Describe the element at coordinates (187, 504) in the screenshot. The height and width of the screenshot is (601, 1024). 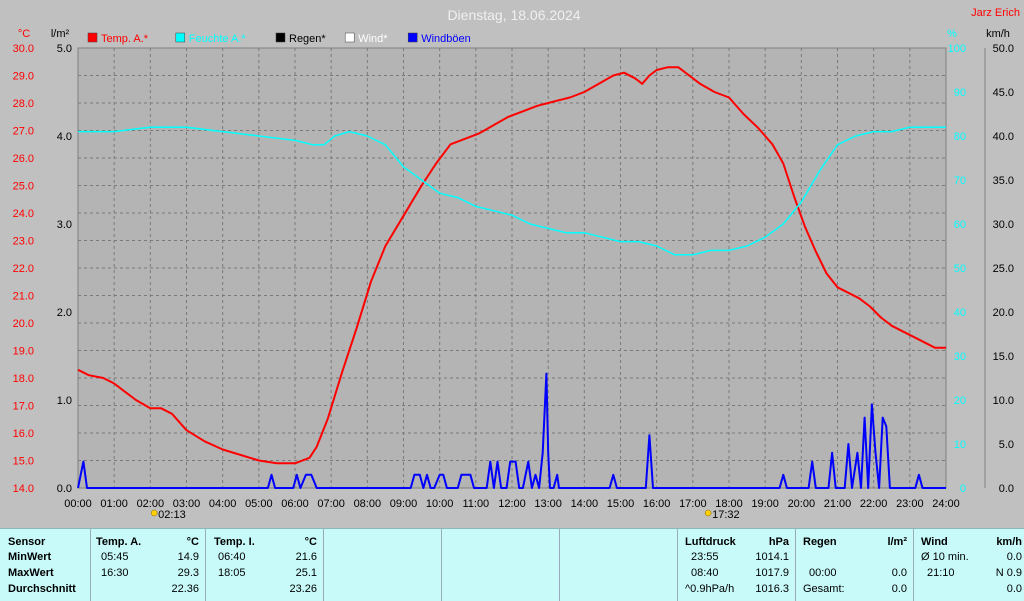
I see `x-tick-label: 03:00` at that location.